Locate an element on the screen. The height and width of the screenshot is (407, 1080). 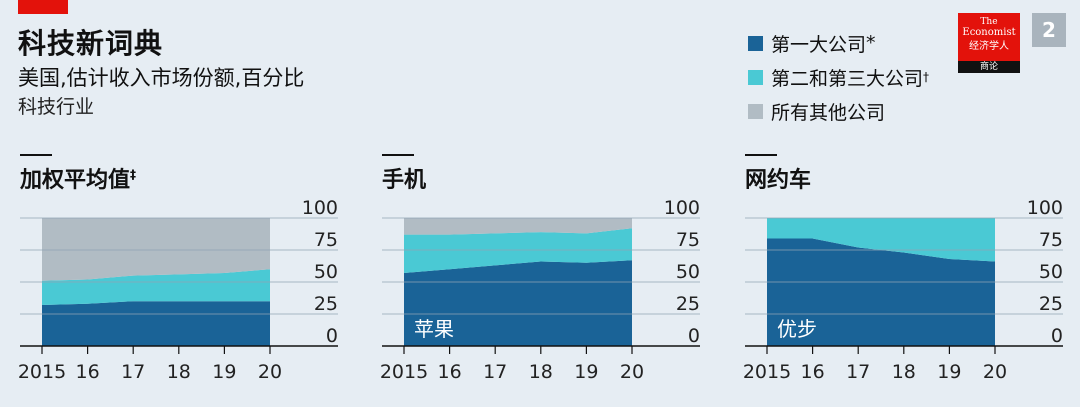
panel-title-text: 加权平均值 is located at coordinates (75, 180).